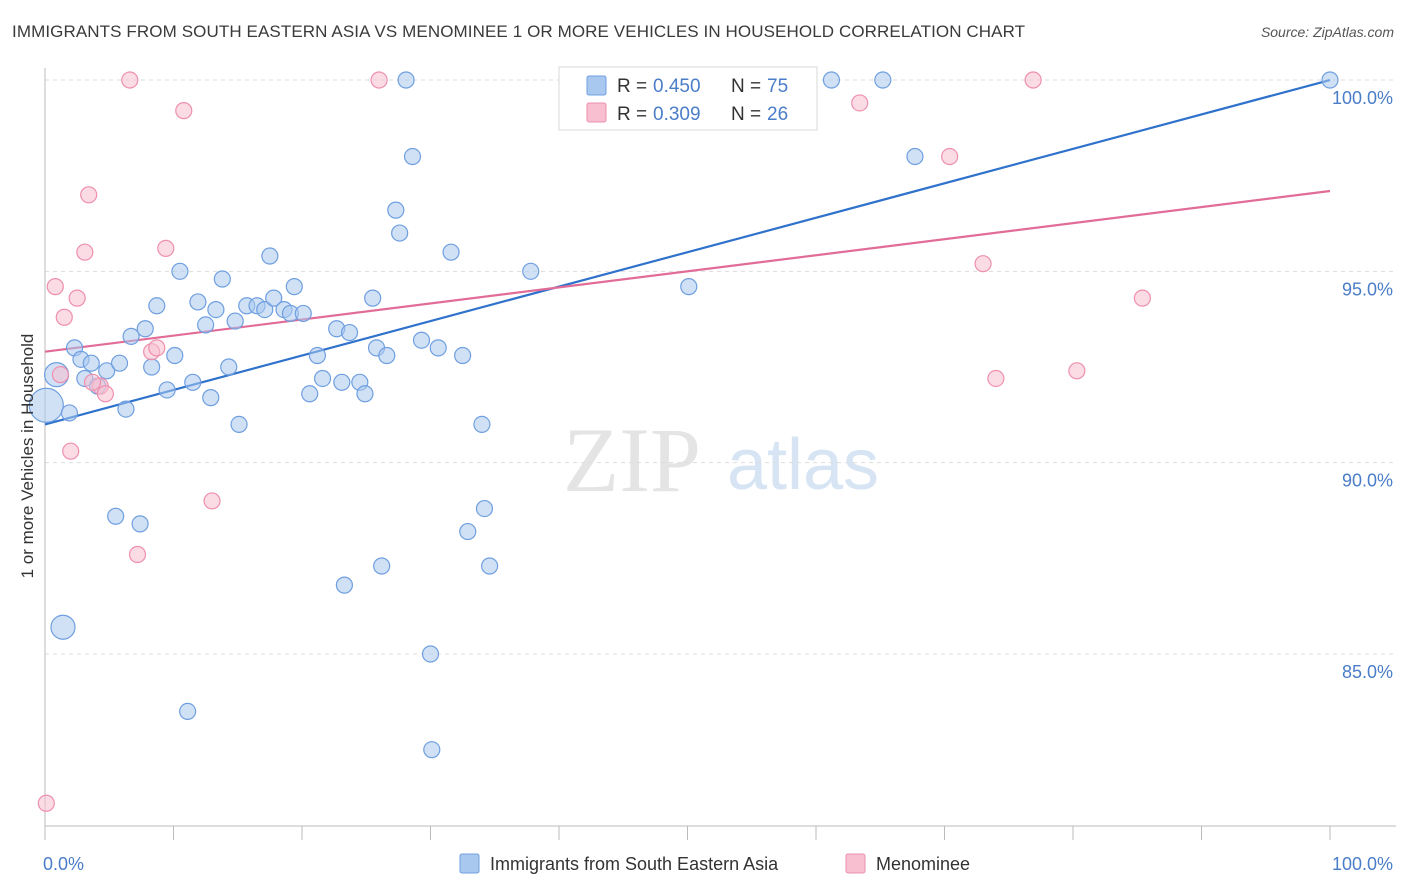  Describe the element at coordinates (1362, 864) in the screenshot. I see `x-tick-label: 100.0%` at that location.